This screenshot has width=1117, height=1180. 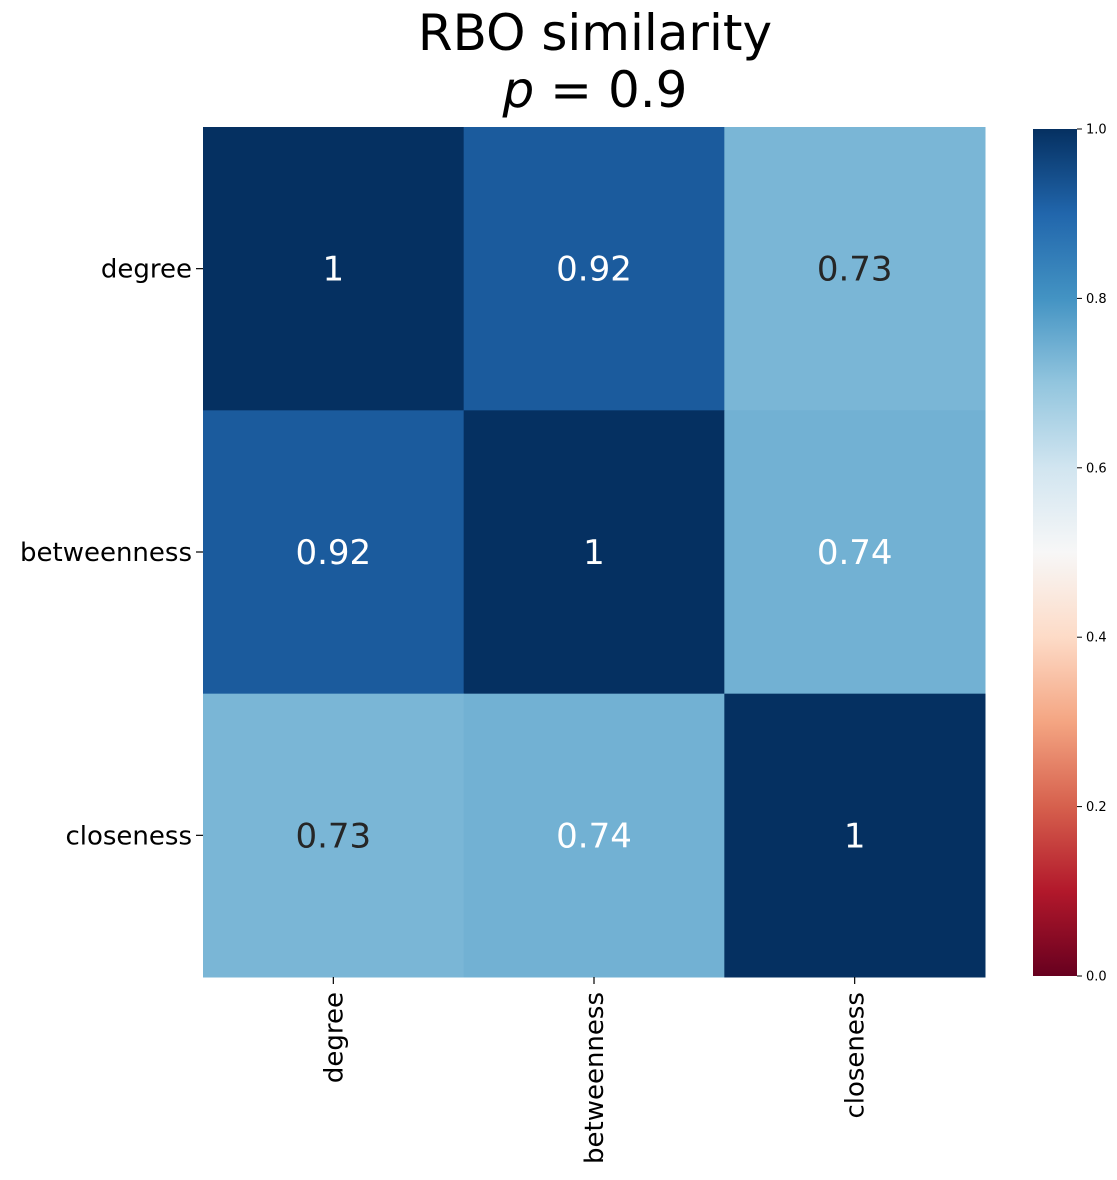 I want to click on colorbar-tick-label: 0.2, so click(x=1096, y=807).